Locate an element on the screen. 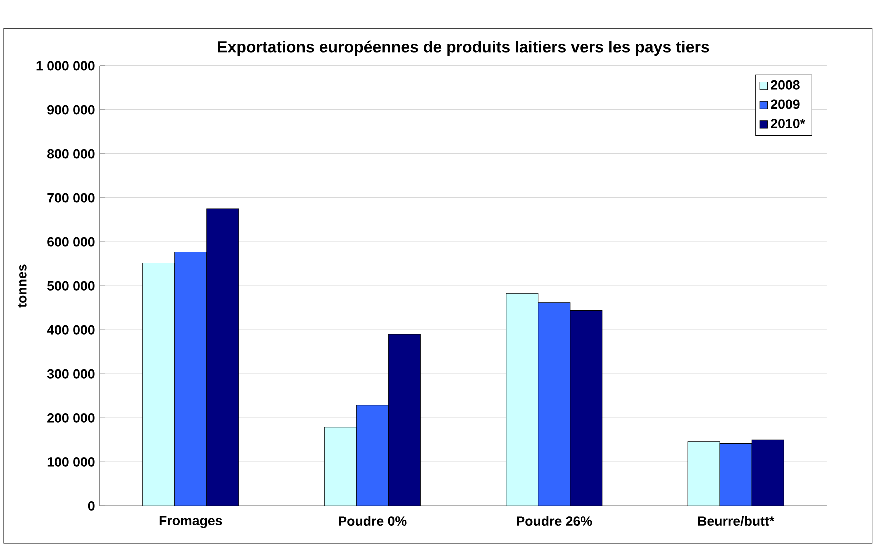 Image resolution: width=875 pixels, height=546 pixels. y-tick-label: 0 is located at coordinates (91, 506).